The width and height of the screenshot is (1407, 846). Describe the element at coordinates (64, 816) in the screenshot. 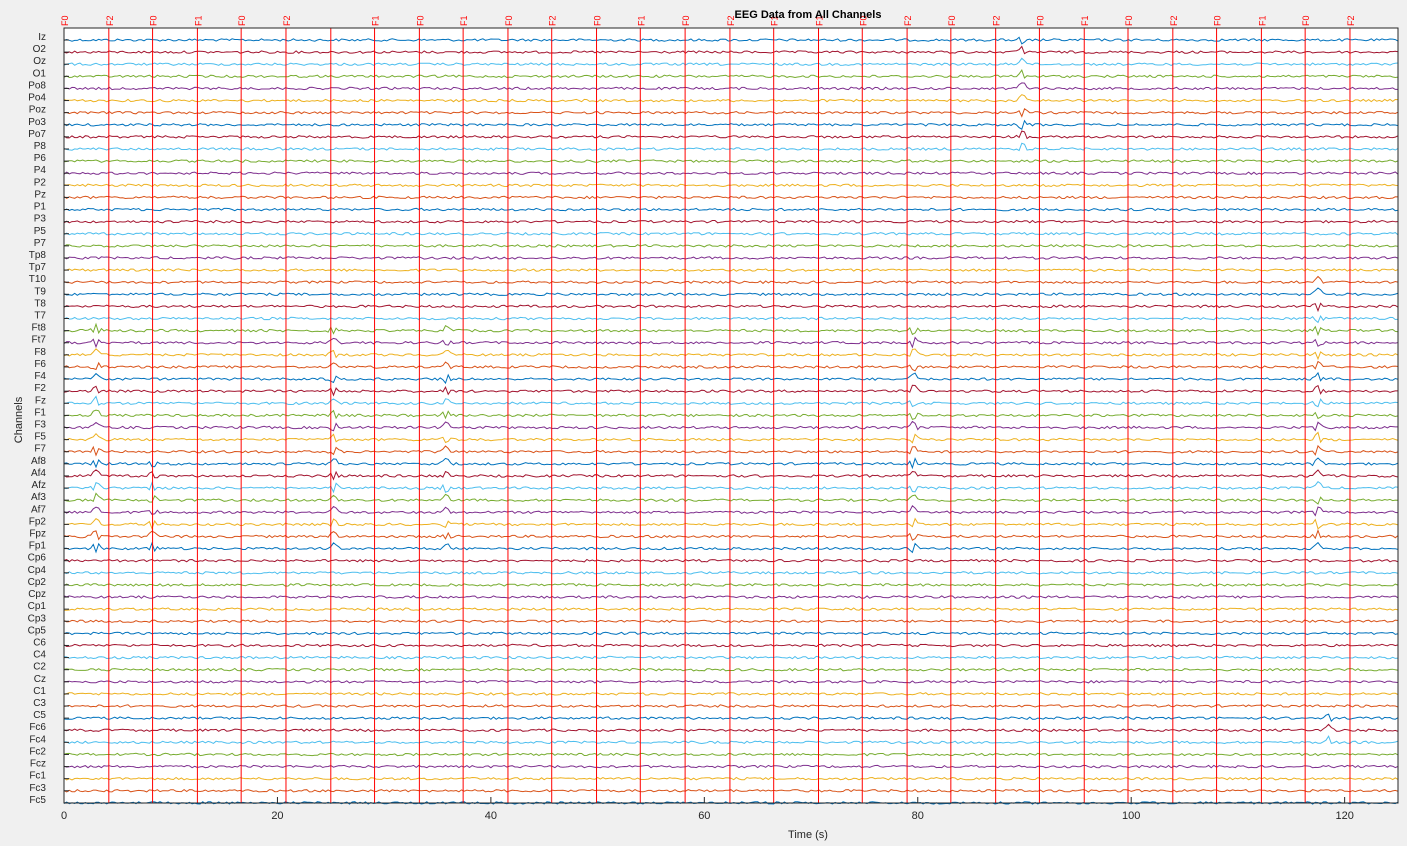

I see `x-tick-label: 0` at that location.